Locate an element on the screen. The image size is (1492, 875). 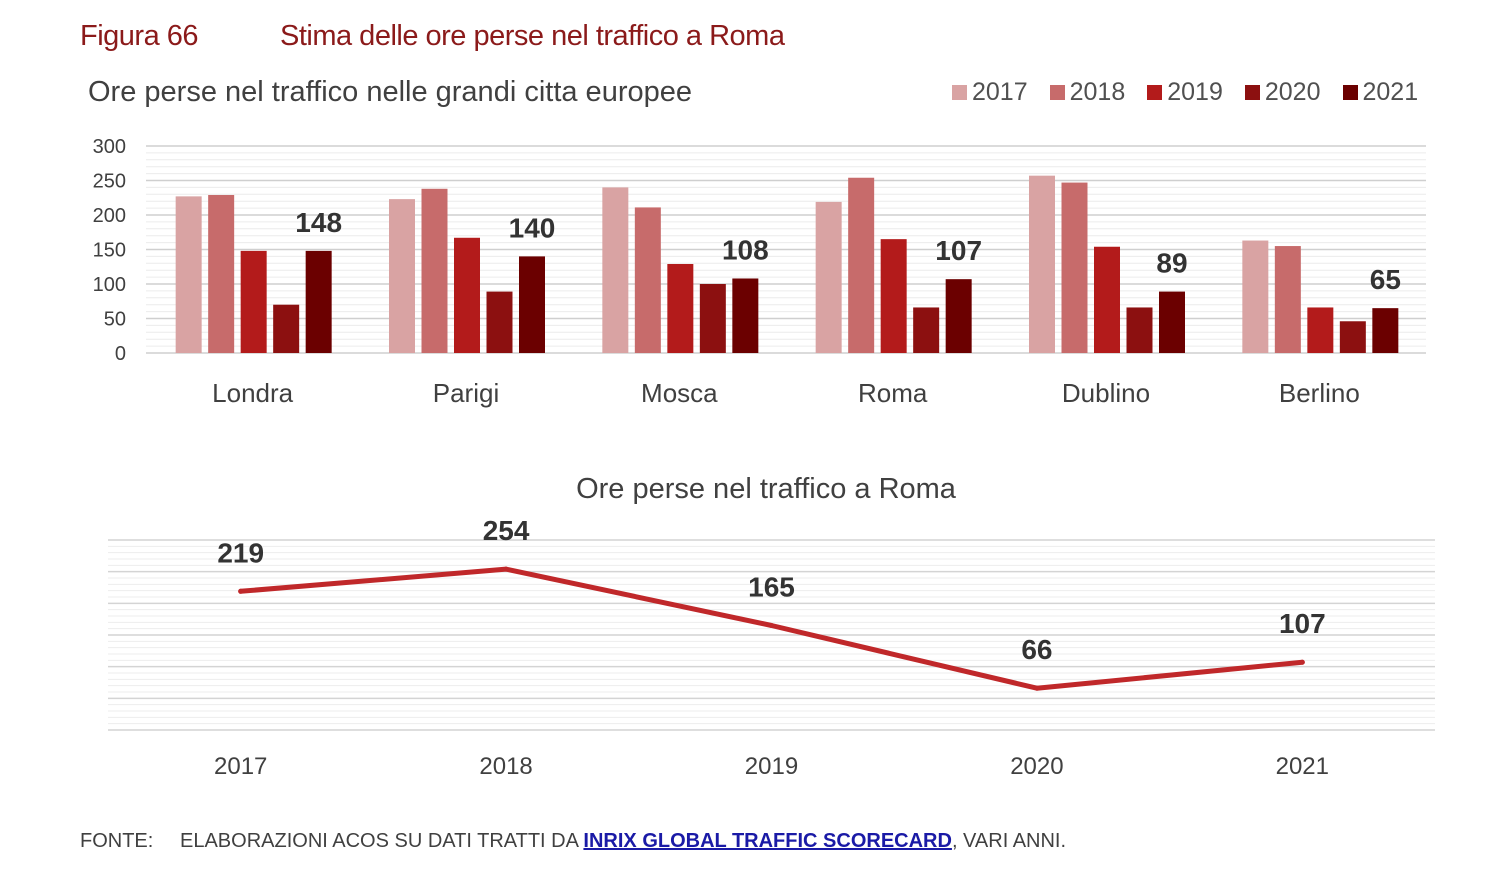
bar-chart-y-axis: 0 50 100 150 200 250 300 is located at coordinates (109, 250).